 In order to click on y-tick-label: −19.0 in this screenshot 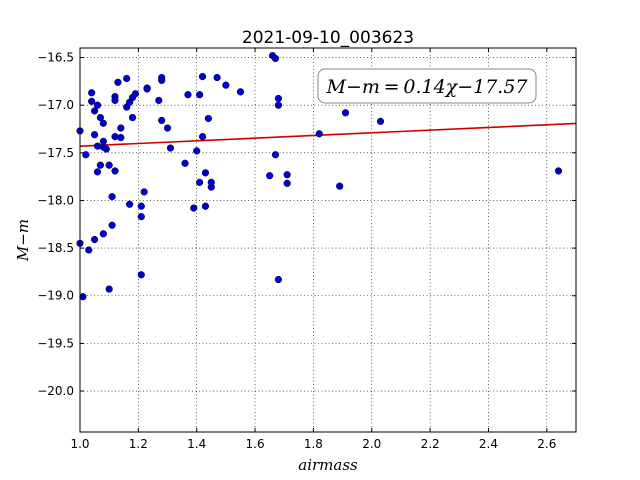, I will do `click(55, 296)`.